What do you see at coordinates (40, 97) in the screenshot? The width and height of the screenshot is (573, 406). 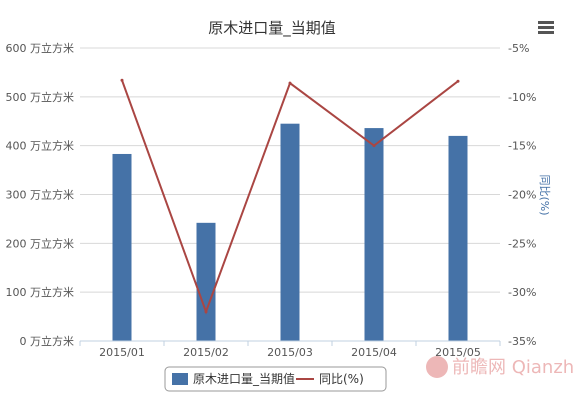 I see `left-tick-label: 500 万立方米` at bounding box center [40, 97].